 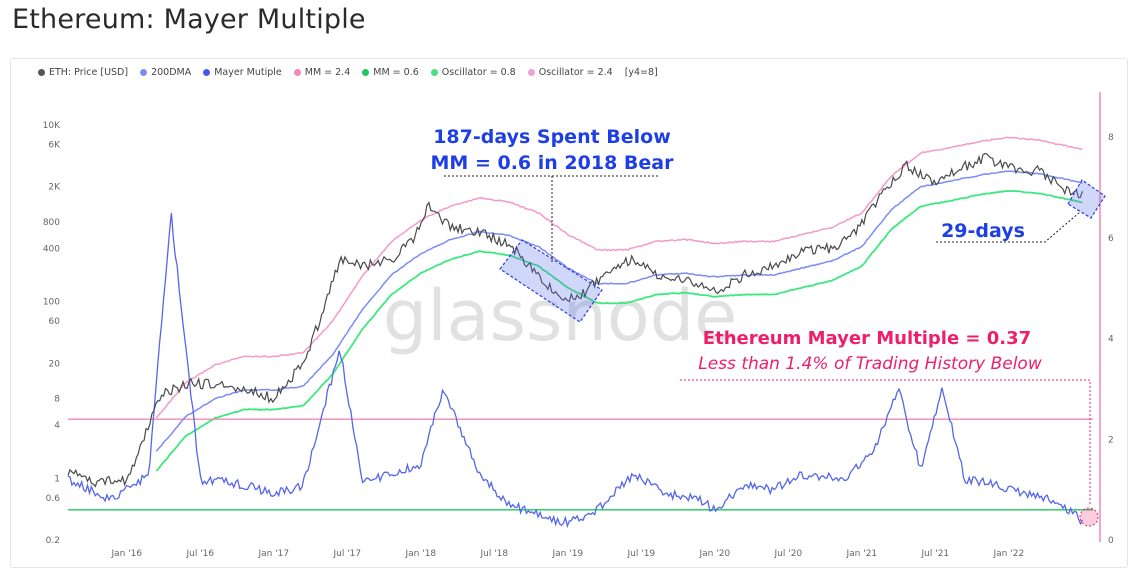 What do you see at coordinates (478, 72) in the screenshot?
I see `legend-label: Oscillator = 0.8` at bounding box center [478, 72].